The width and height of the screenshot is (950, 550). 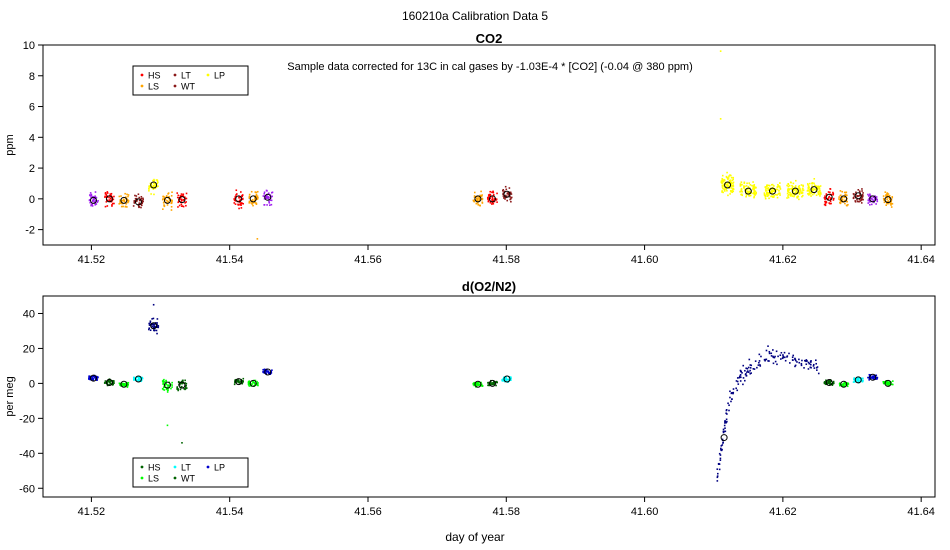 I want to click on y-tick-label: 6, so click(x=32, y=108).